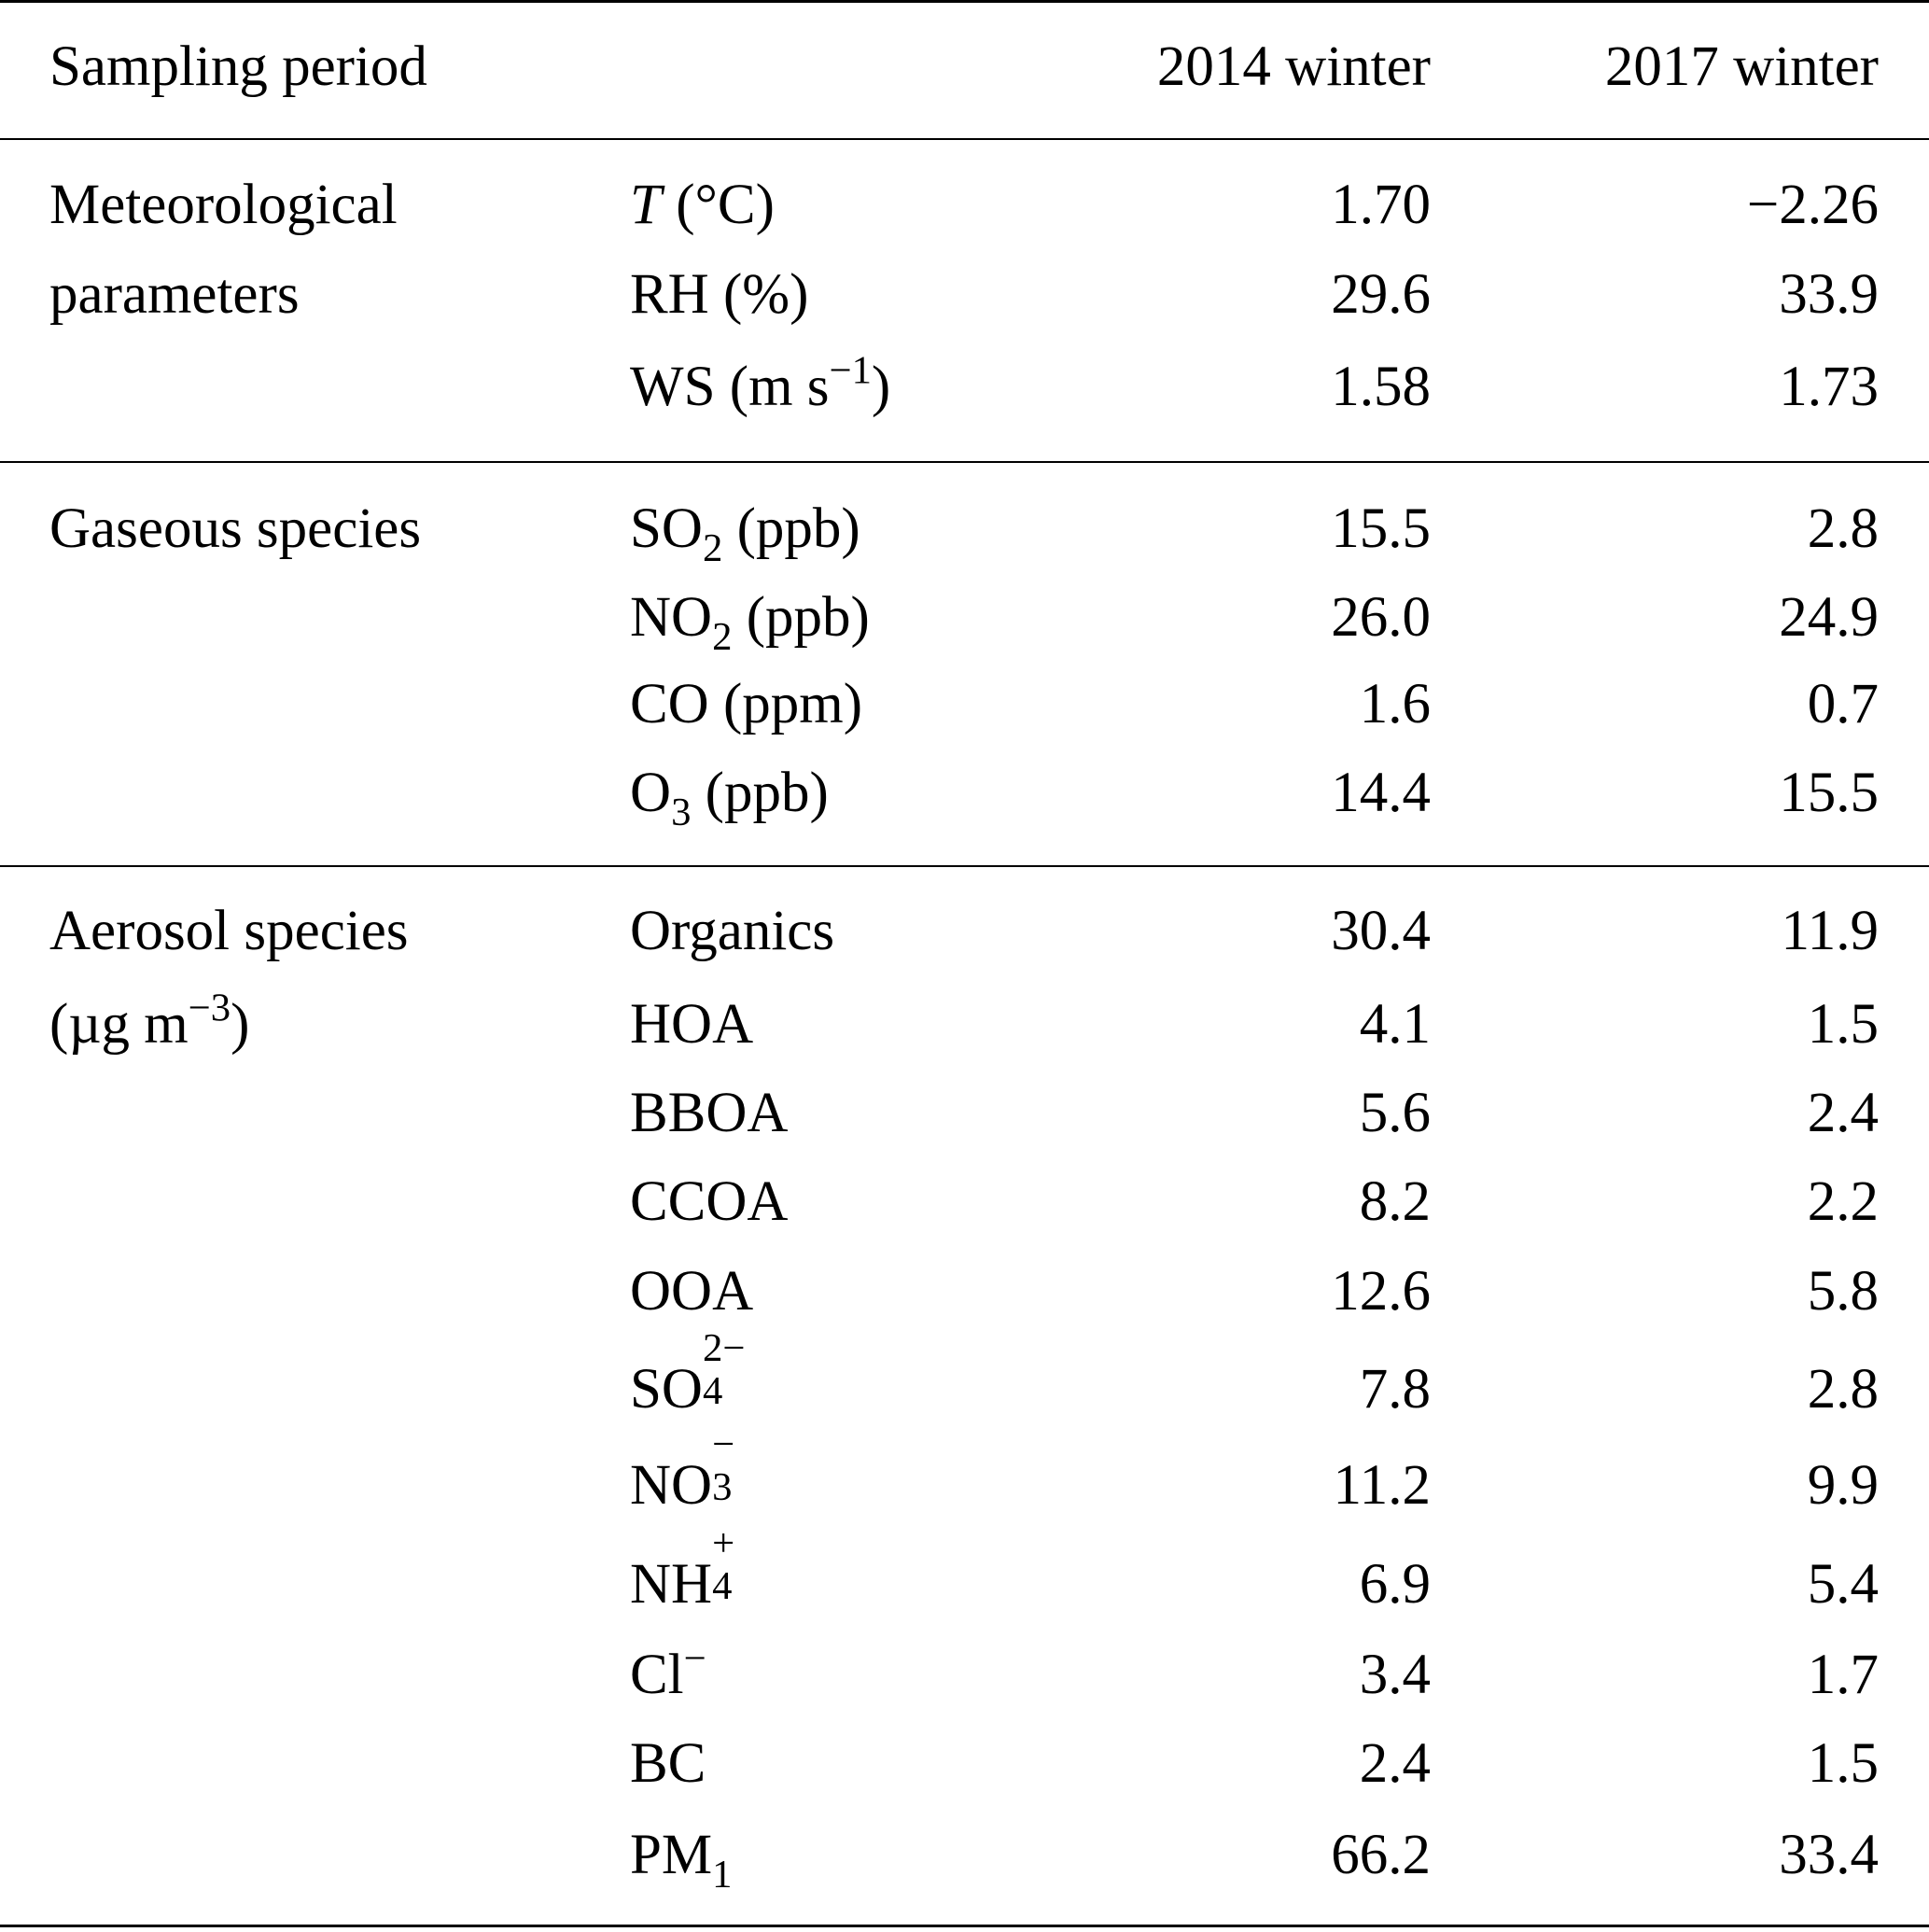 Image resolution: width=1929 pixels, height=1932 pixels. What do you see at coordinates (1813, 205) in the screenshot?
I see `value-2017: −2.26` at bounding box center [1813, 205].